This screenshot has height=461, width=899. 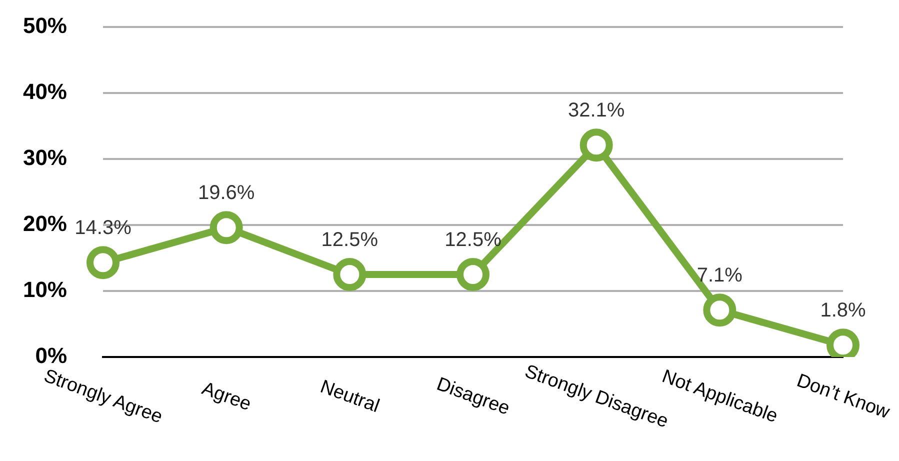 What do you see at coordinates (226, 193) in the screenshot?
I see `data-label: 19.6%` at bounding box center [226, 193].